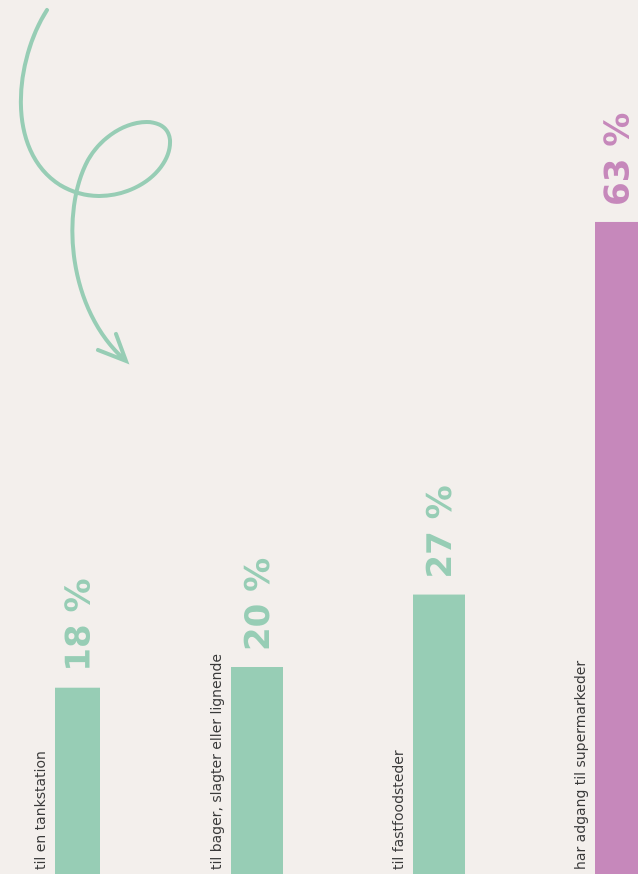 This screenshot has width=638, height=874. Describe the element at coordinates (217, 762) in the screenshot. I see `category-label: til bager, slagter eller lignende` at that location.